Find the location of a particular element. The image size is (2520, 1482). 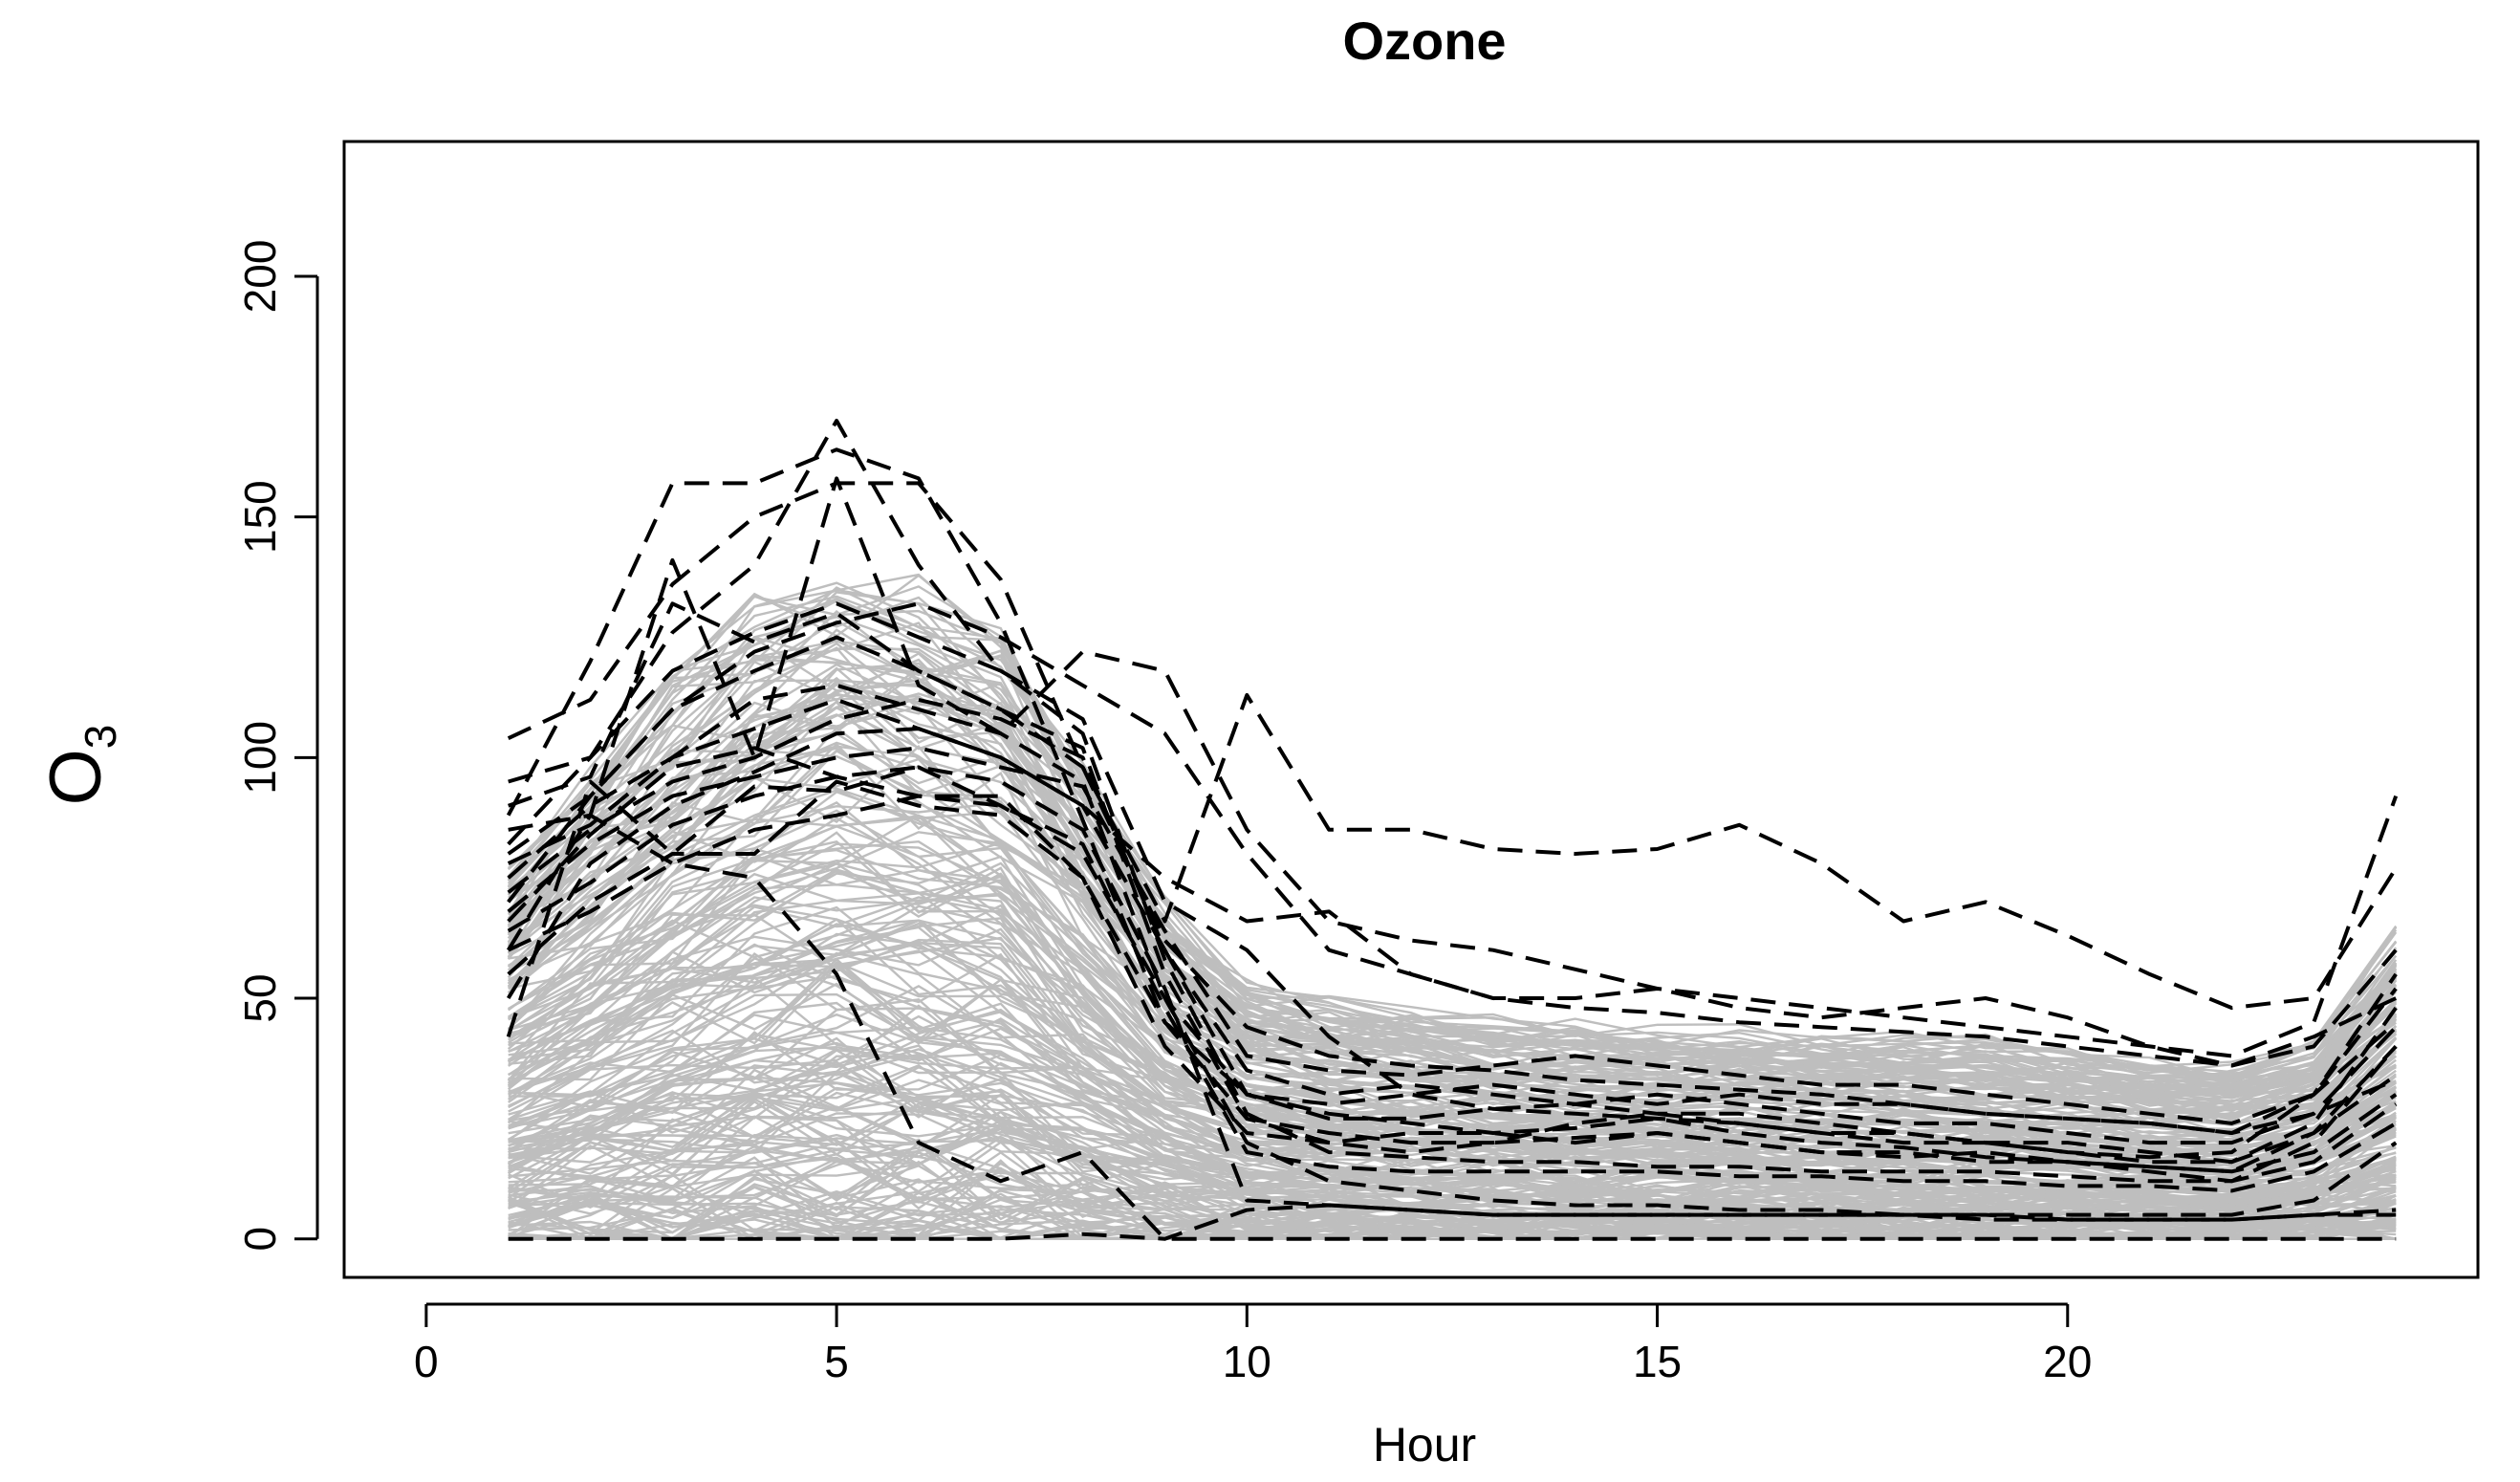

y-axis-label-main: O is located at coordinates (76, 777).